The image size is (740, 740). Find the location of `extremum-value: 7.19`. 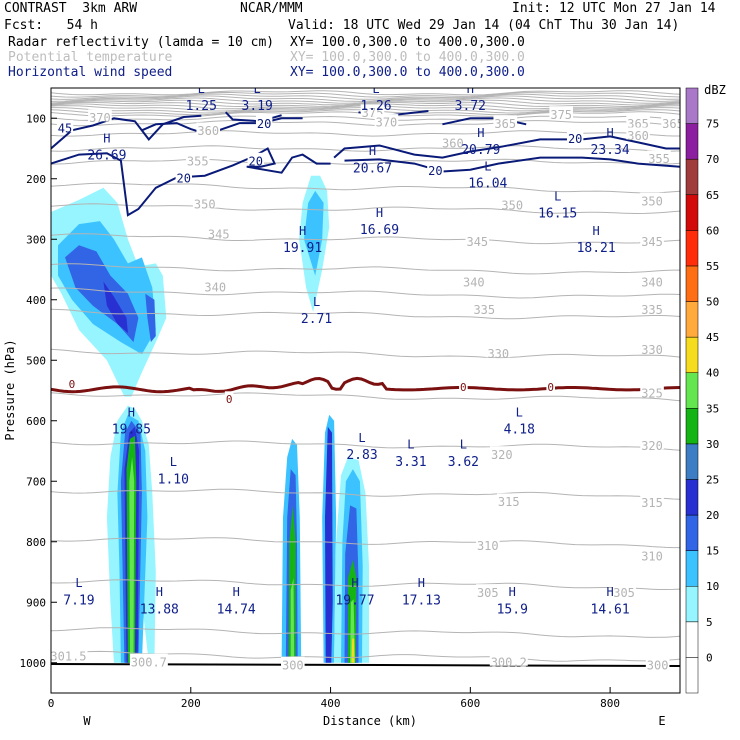

extremum-value: 7.19 is located at coordinates (78, 600).